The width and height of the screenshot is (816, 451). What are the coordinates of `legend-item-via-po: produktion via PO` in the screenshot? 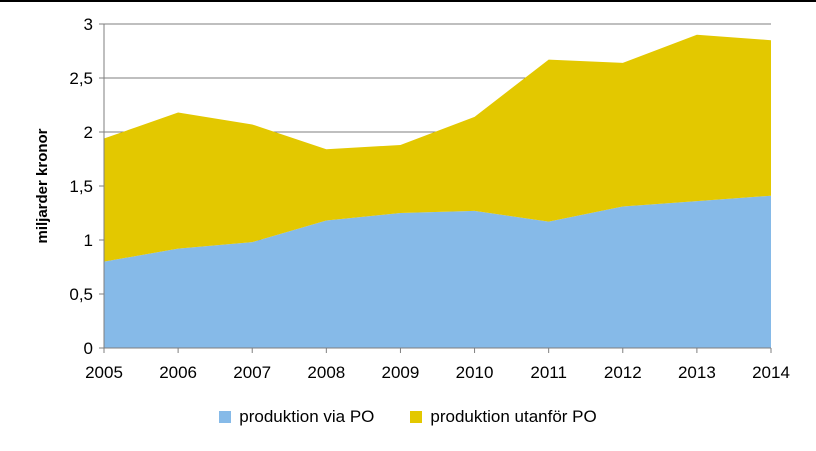 It's located at (296, 417).